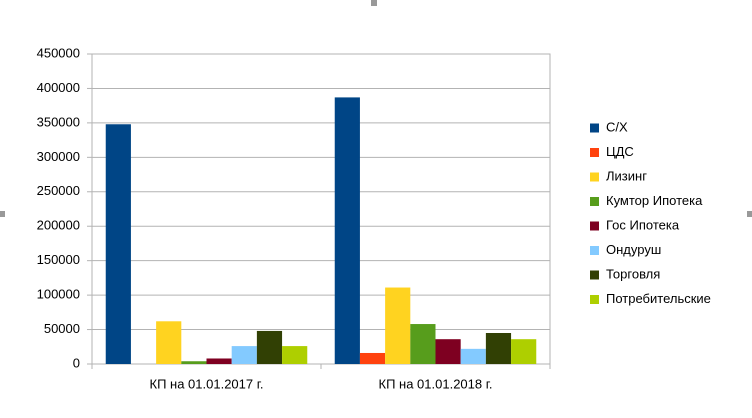  What do you see at coordinates (633, 273) in the screenshot?
I see `legend-label: Торговля` at bounding box center [633, 273].